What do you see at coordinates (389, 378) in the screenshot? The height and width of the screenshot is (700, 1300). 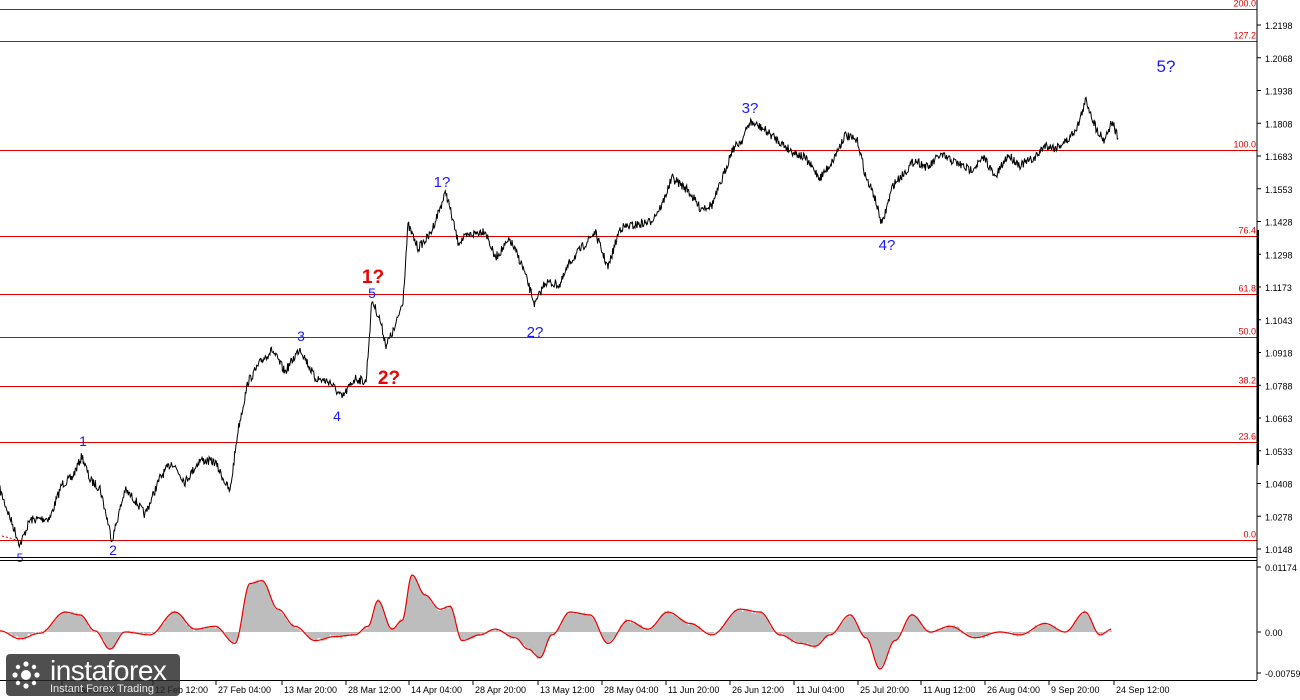 I see `wave-label-2q-red: 2?` at bounding box center [389, 378].